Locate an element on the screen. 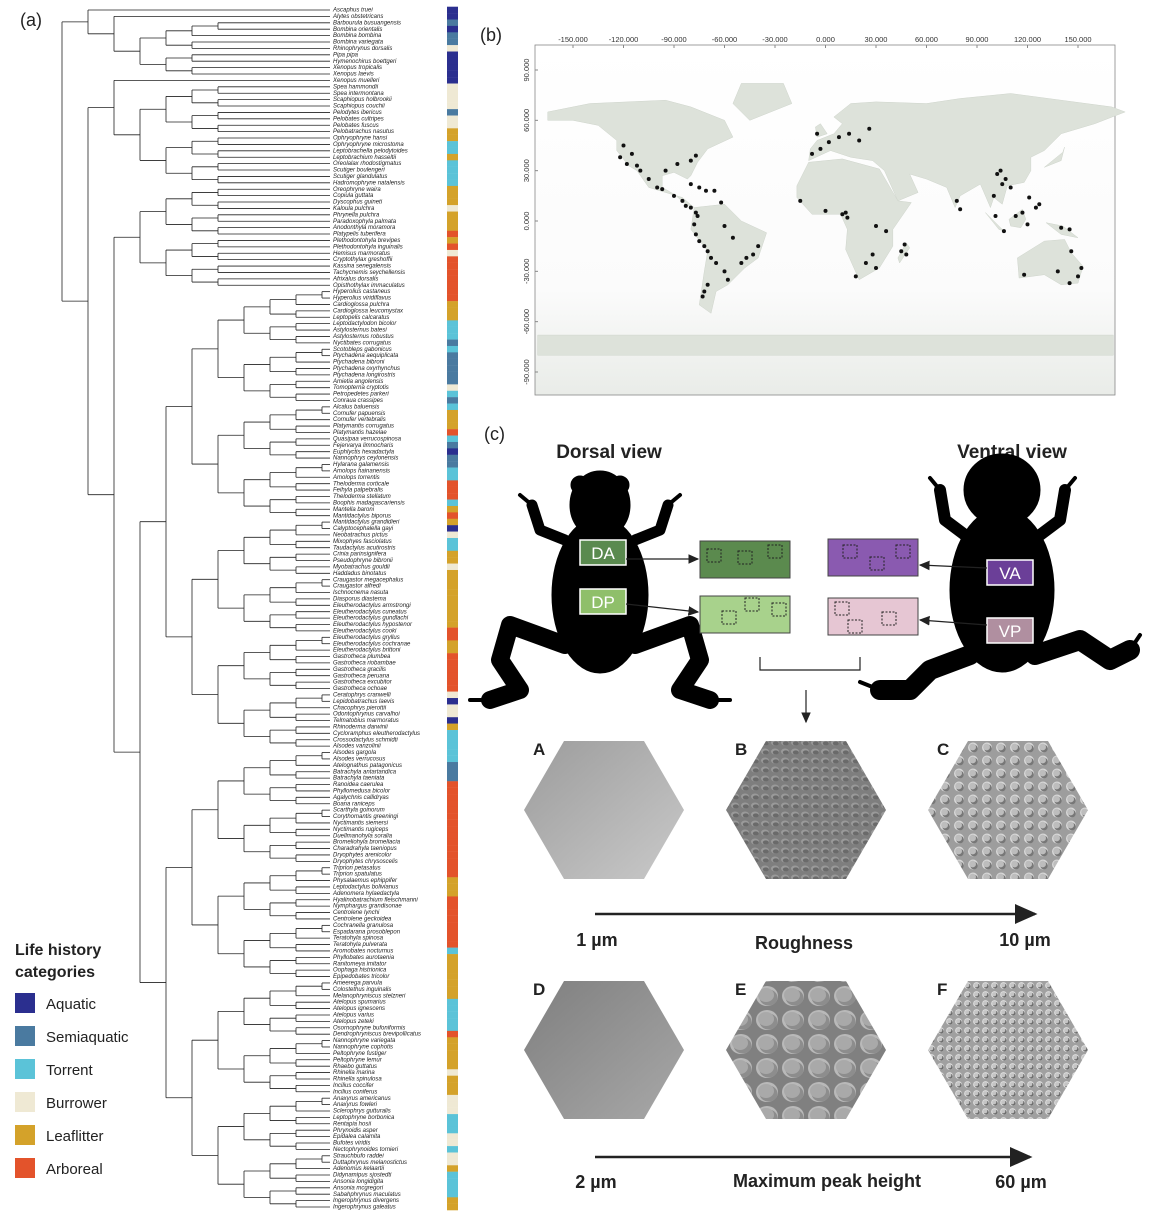 The width and height of the screenshot is (1150, 1218). species-name: Nannophryne variegata is located at coordinates (364, 1041).